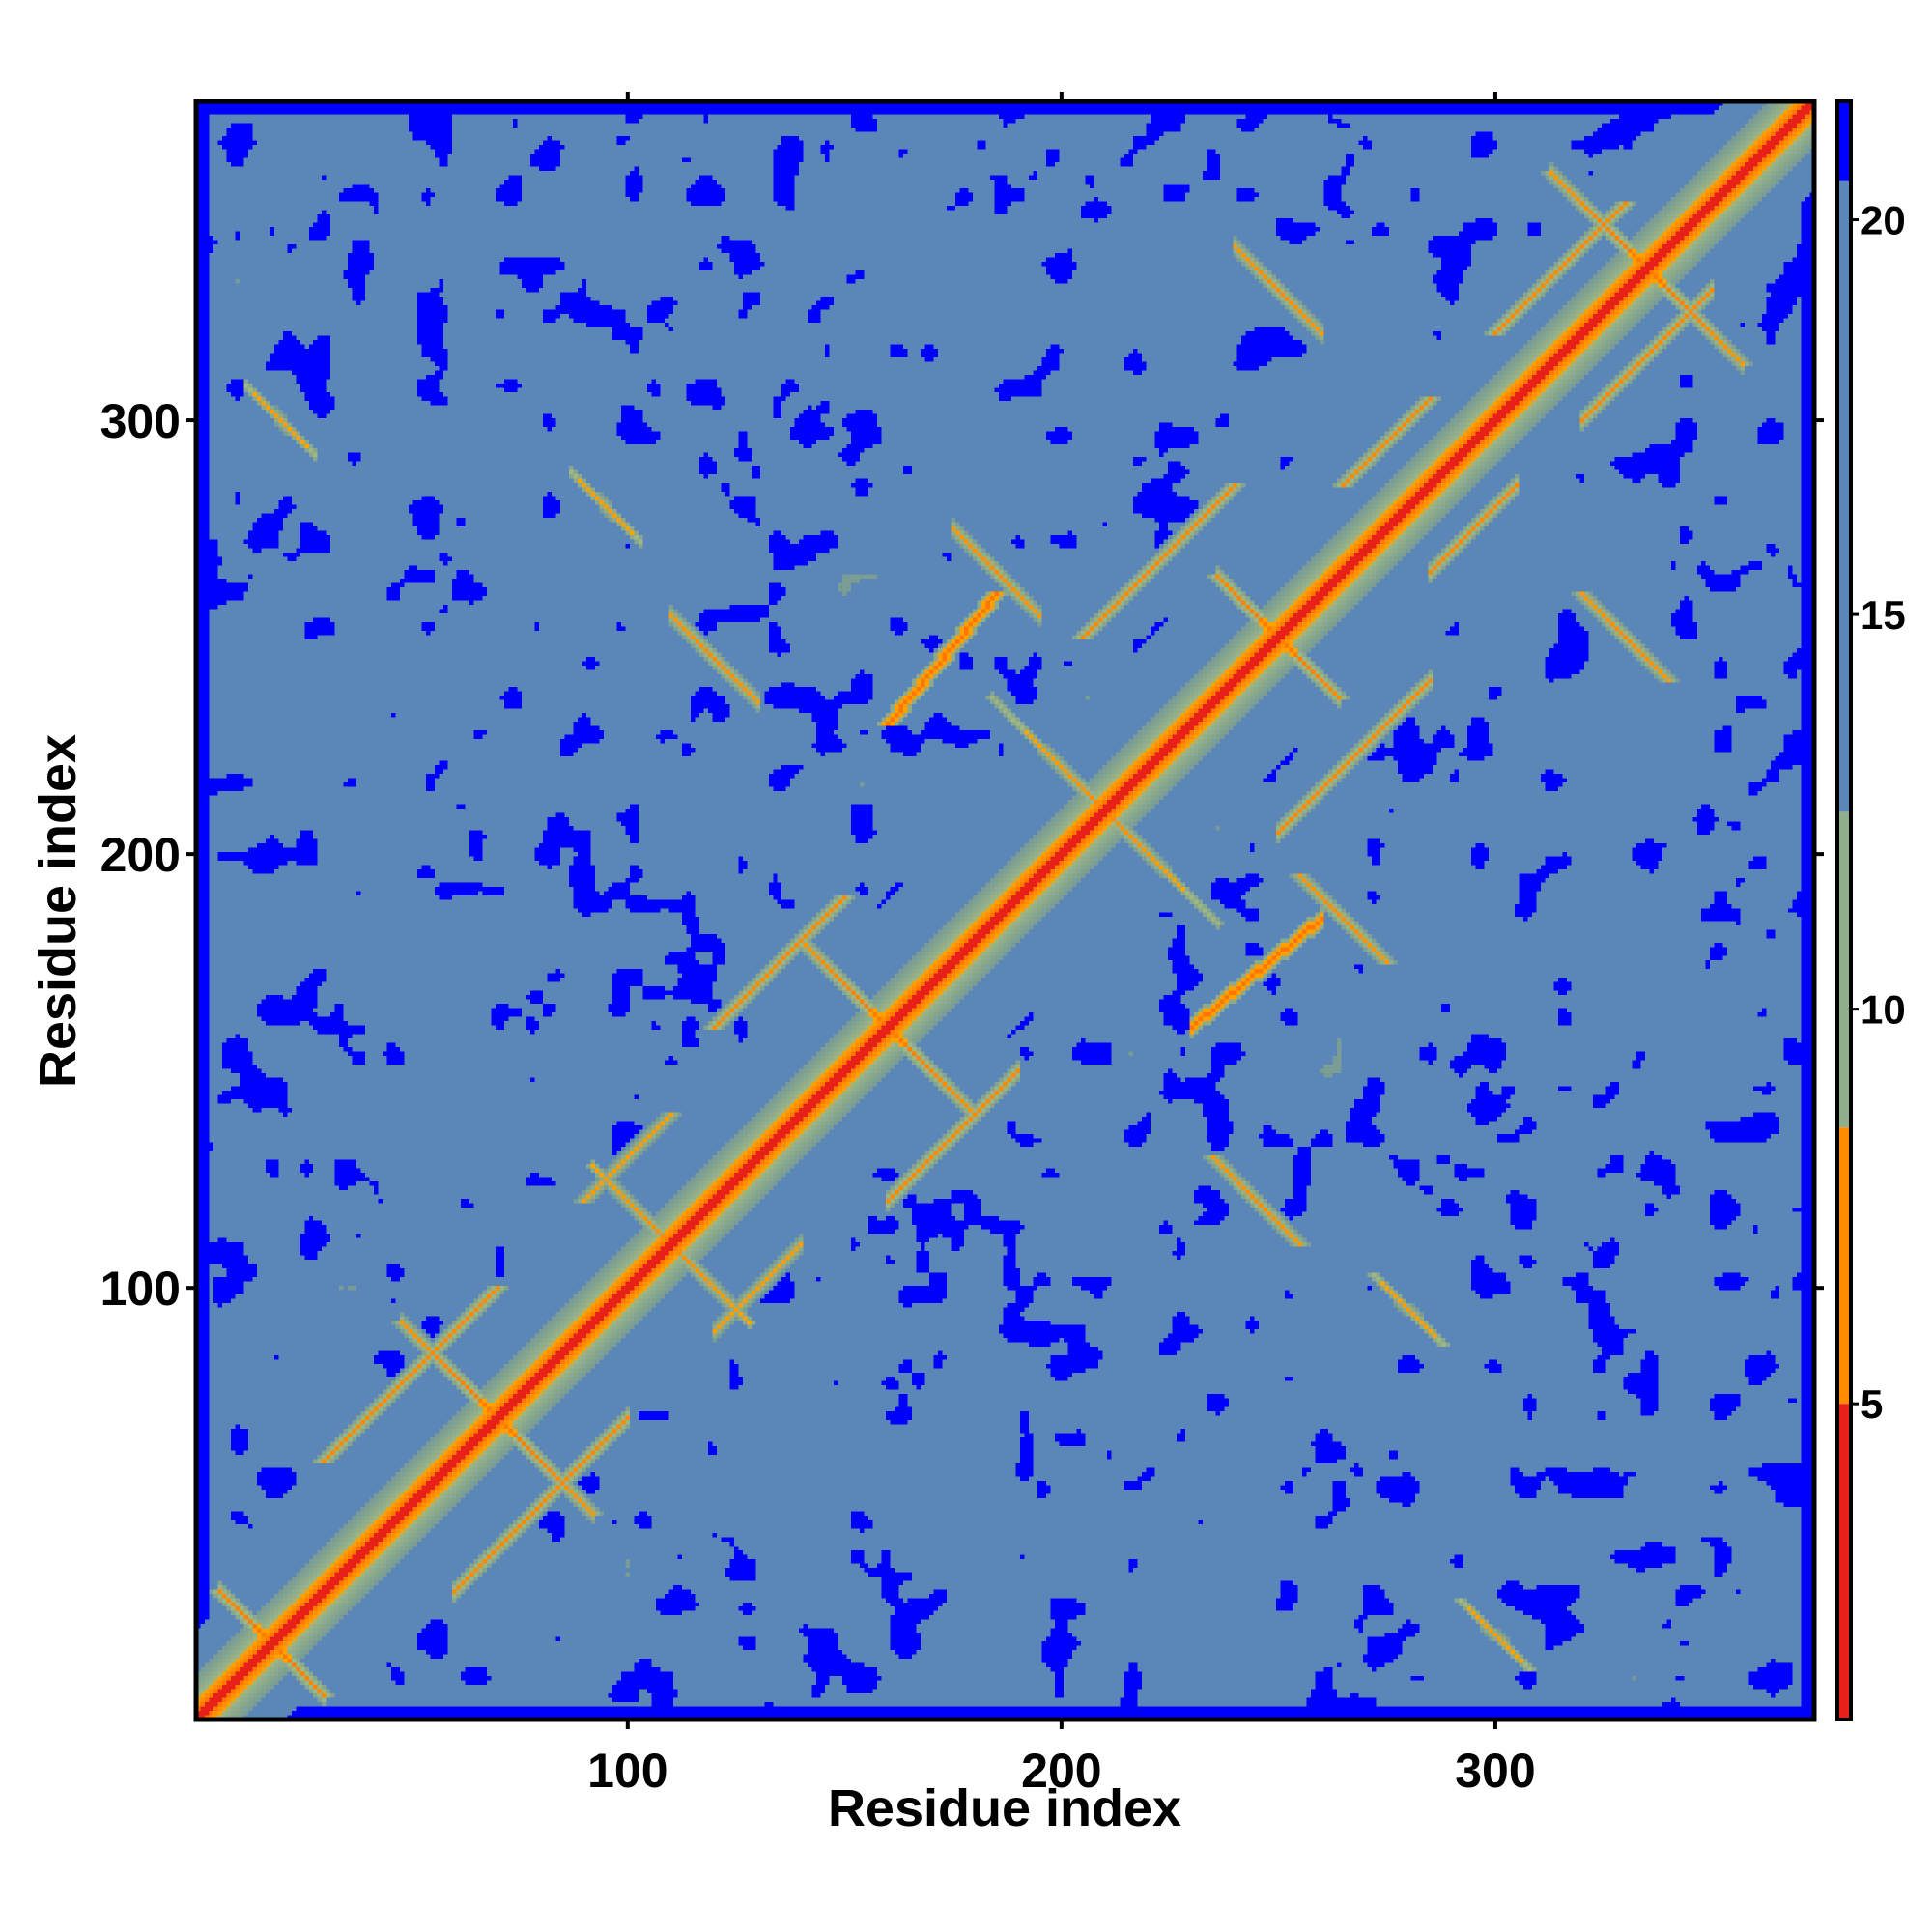  Describe the element at coordinates (1005, 1808) in the screenshot. I see `x-axis-title: Residue index` at that location.